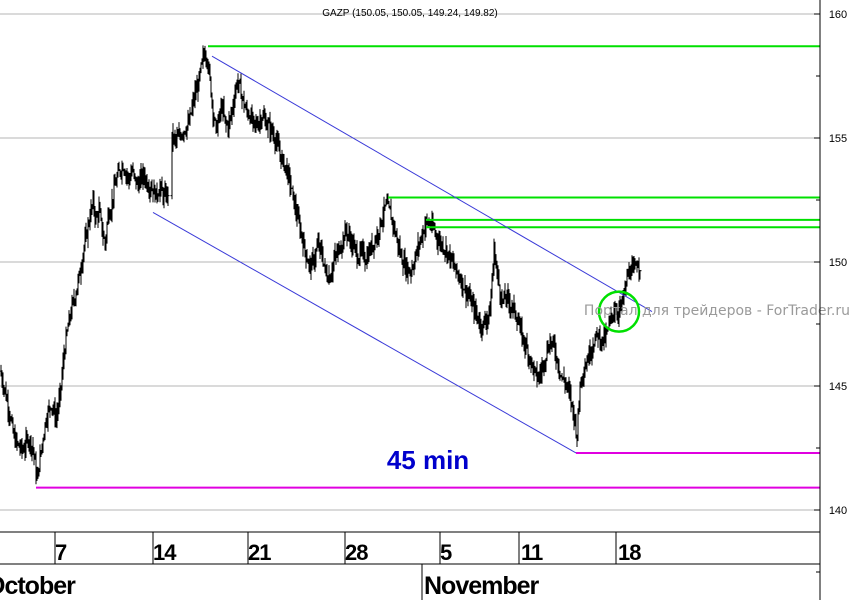 Image resolution: width=855 pixels, height=600 pixels. Describe the element at coordinates (838, 15) in the screenshot. I see `y-tick-label: 160` at that location.